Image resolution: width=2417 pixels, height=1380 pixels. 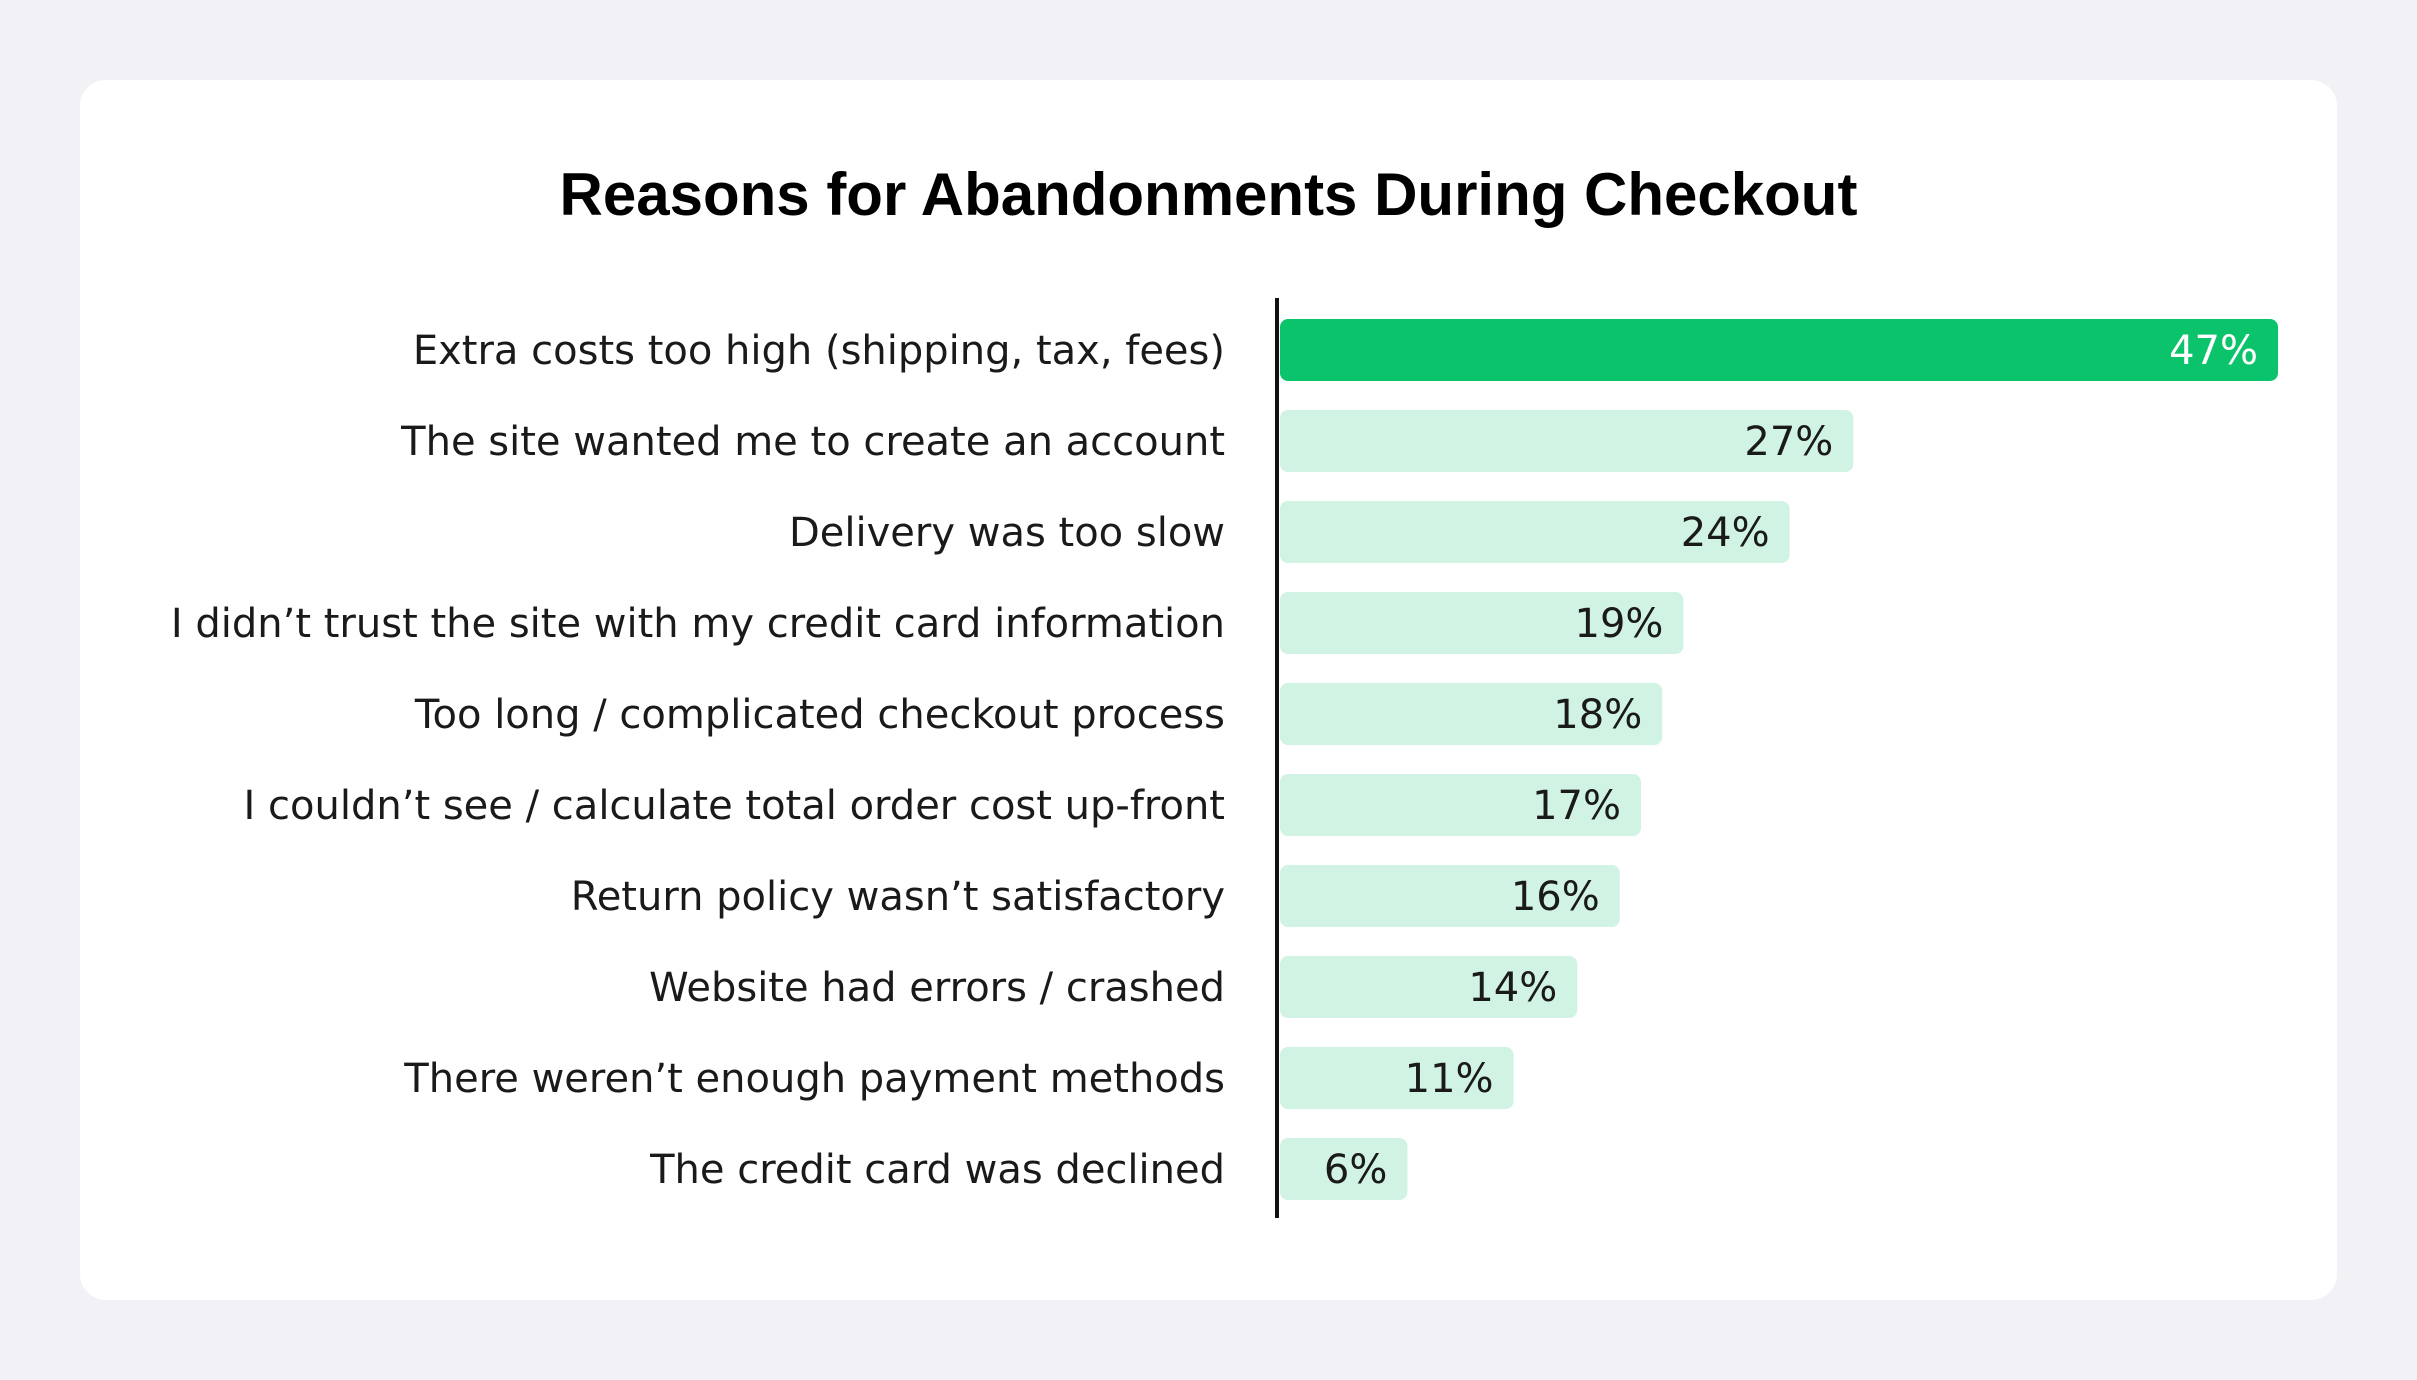 I want to click on chart-title: Reasons for Abandonments During Checkout, so click(x=1208, y=194).